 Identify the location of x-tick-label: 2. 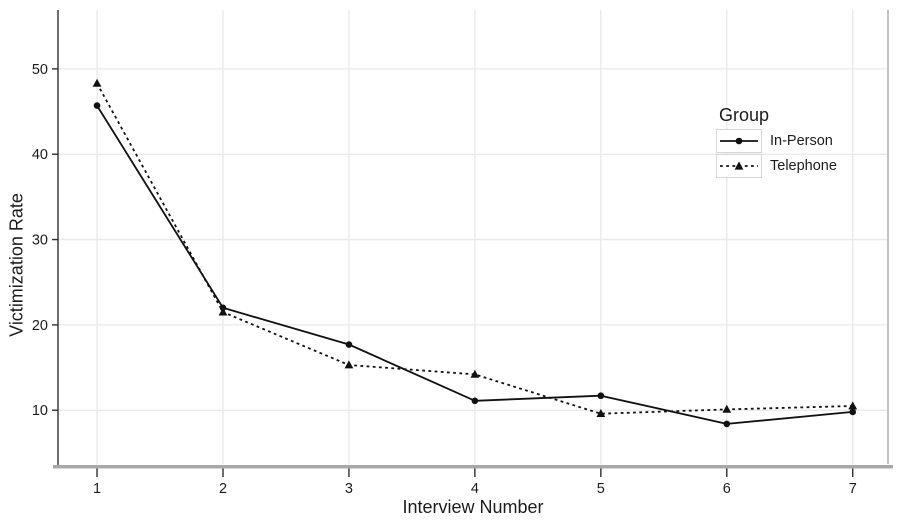
(223, 489).